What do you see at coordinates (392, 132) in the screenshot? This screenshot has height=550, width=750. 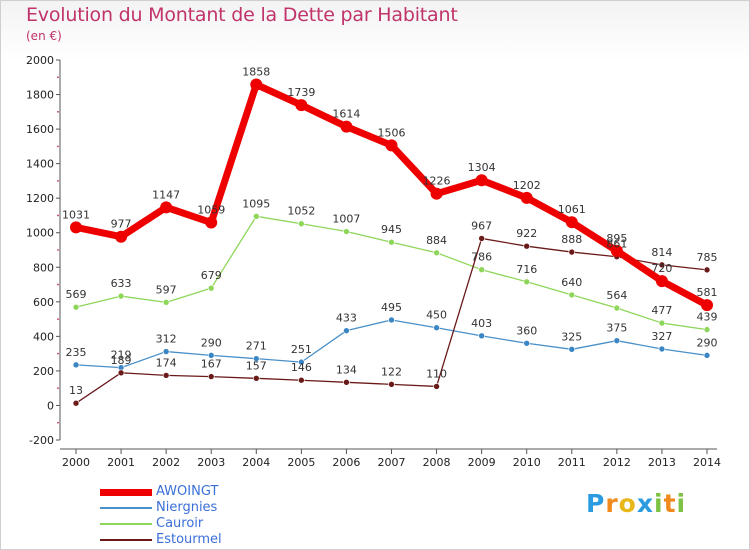 I see `data-label-awoingt: 1506` at bounding box center [392, 132].